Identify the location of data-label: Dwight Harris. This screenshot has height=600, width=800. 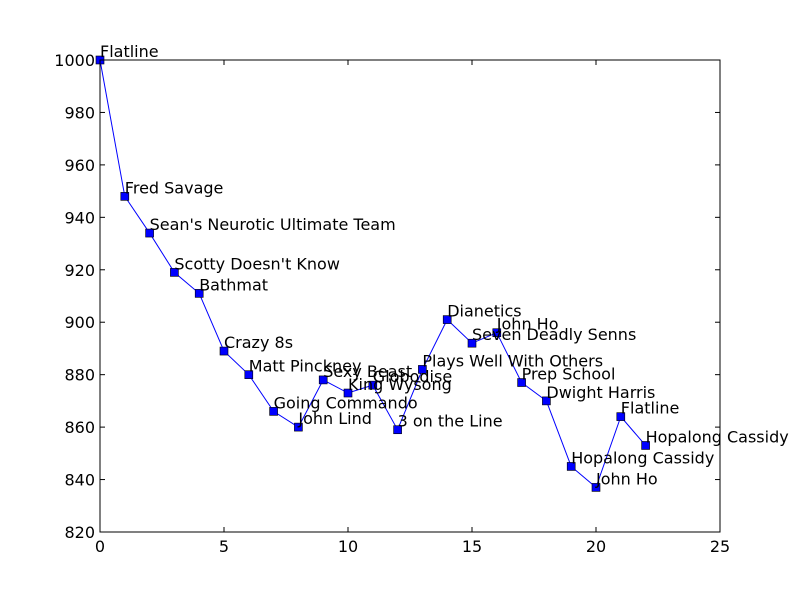
(600, 392).